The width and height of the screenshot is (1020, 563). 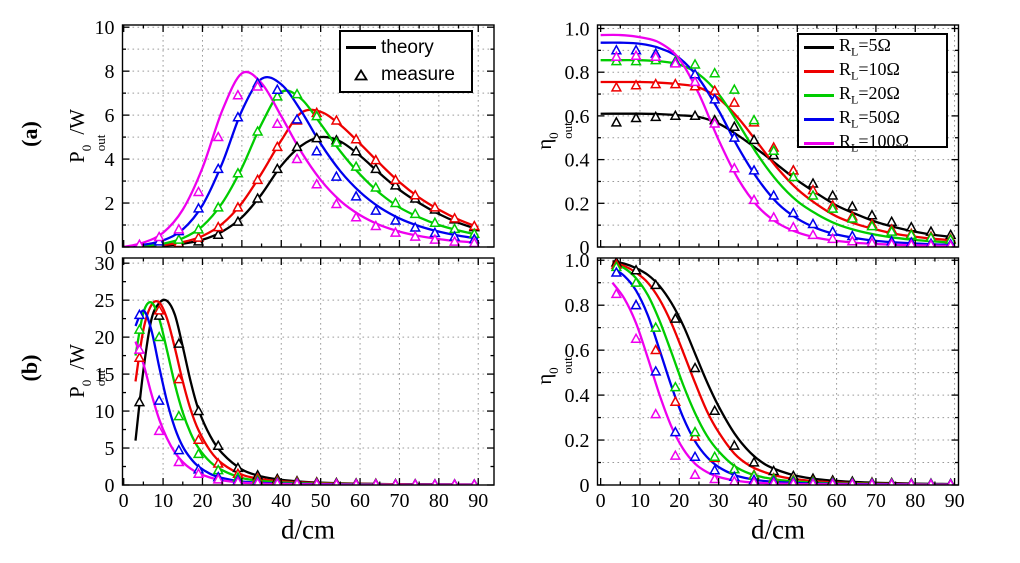 What do you see at coordinates (837, 501) in the screenshot?
I see `svg-text: 60` at bounding box center [837, 501].